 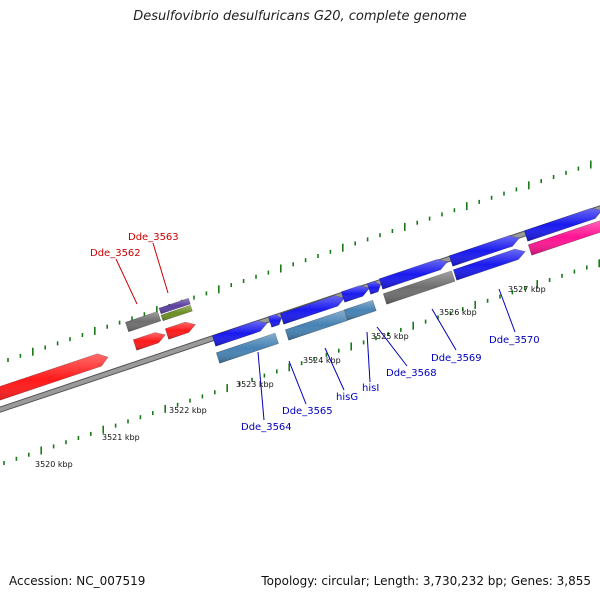 I want to click on gene-dde-3565-steel-shade, so click(x=316, y=325).